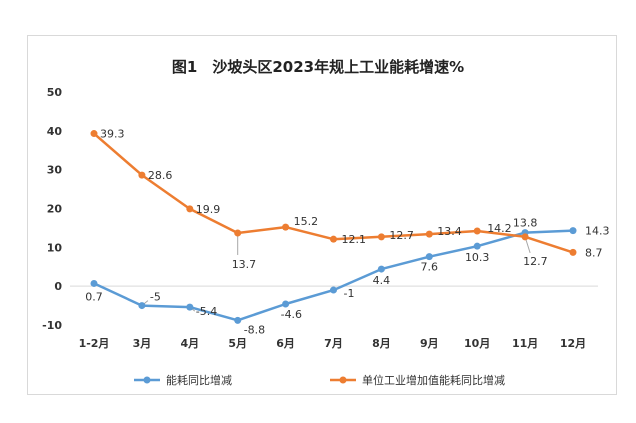 The height and width of the screenshot is (423, 636). I want to click on x-tick-label: 6月, so click(285, 343).